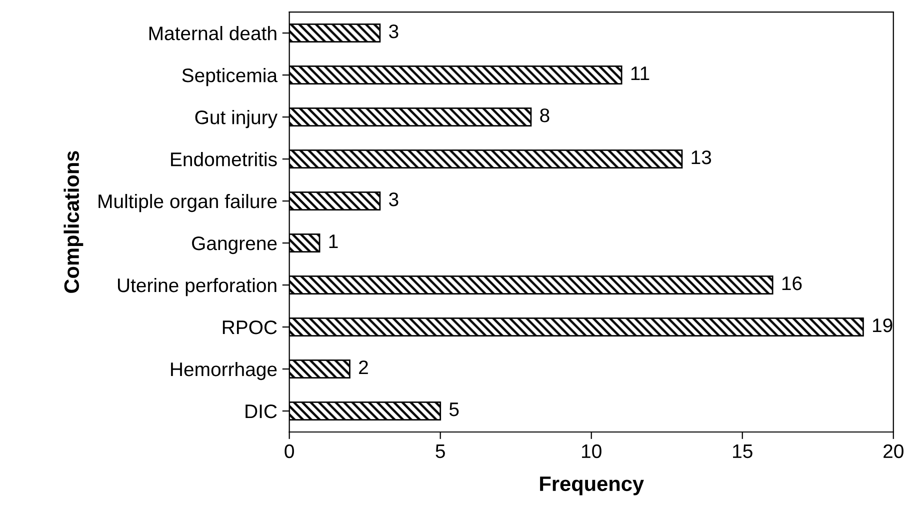  Describe the element at coordinates (440, 451) in the screenshot. I see `x-tick-label: 5` at that location.